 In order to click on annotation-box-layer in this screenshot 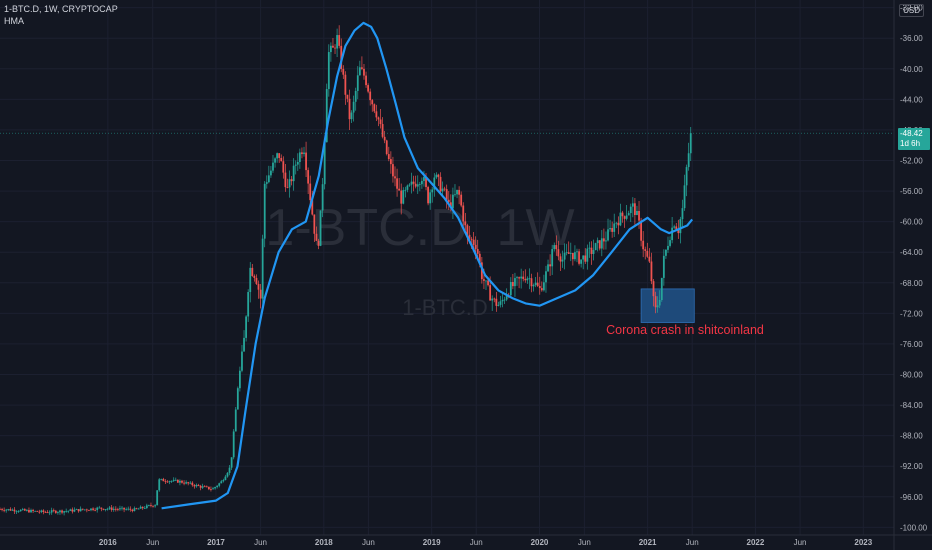, I will do `click(667, 305)`.